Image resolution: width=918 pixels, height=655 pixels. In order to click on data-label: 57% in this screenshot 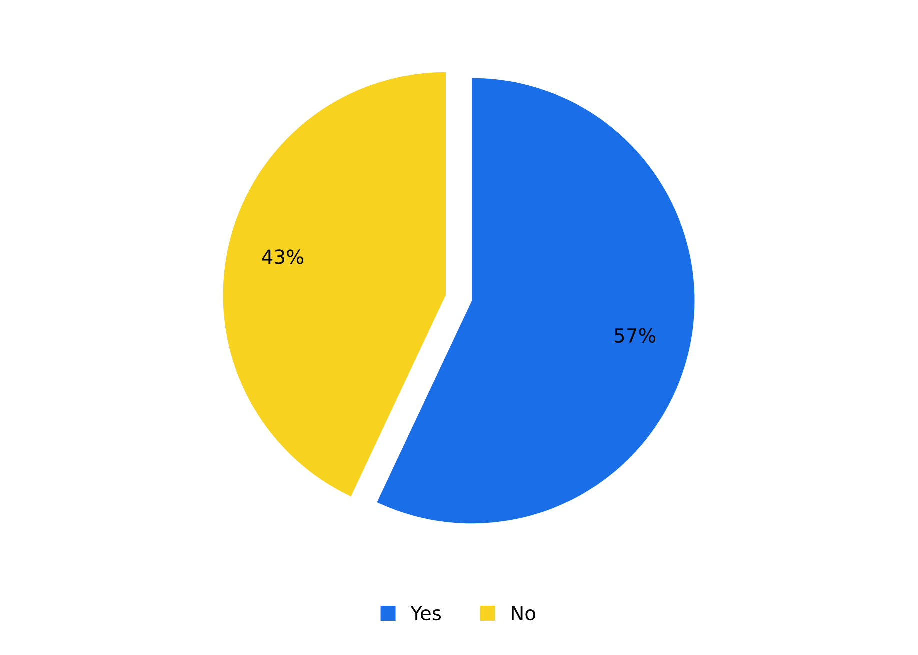, I will do `click(635, 336)`.